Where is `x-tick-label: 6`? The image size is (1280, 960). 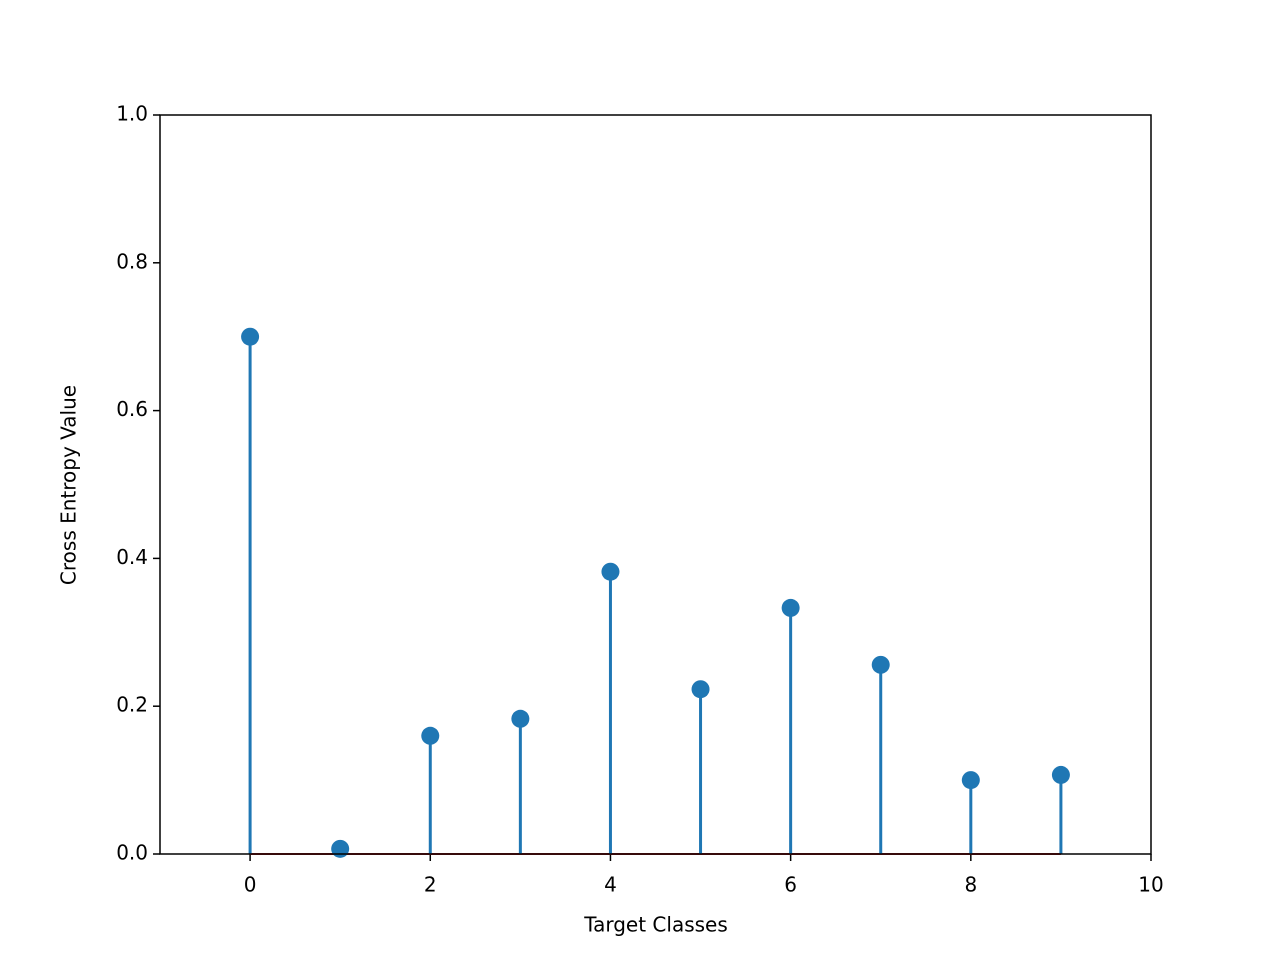
x-tick-label: 6 is located at coordinates (790, 885).